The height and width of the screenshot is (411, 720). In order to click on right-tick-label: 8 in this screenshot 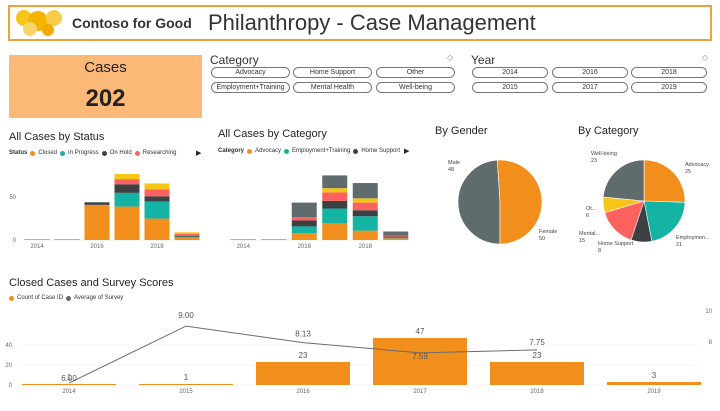, I will do `click(711, 343)`.